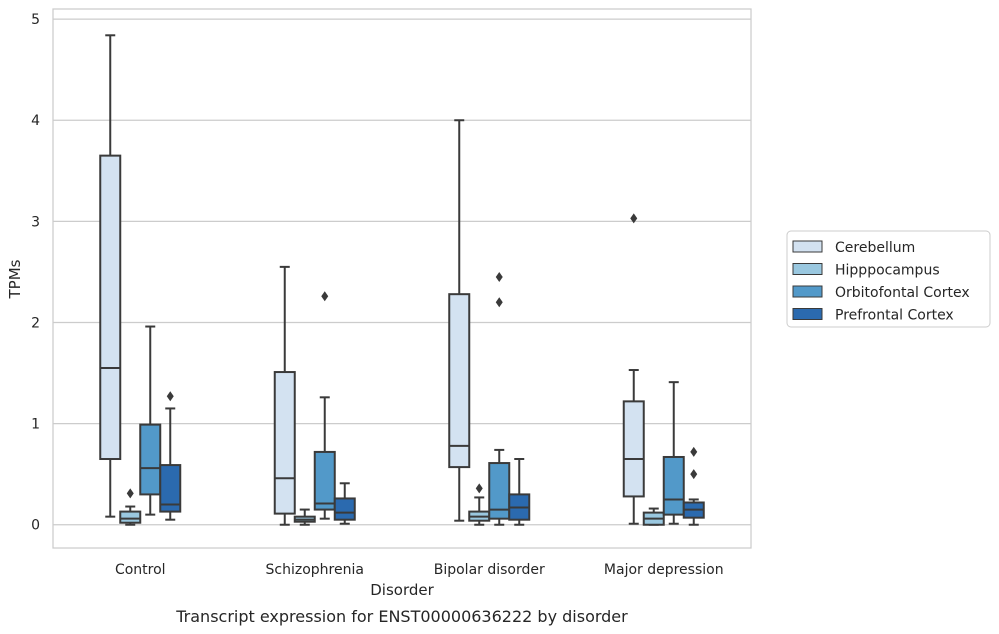 The image size is (999, 634). I want to click on legend-item: Cerebellum, so click(853, 248).